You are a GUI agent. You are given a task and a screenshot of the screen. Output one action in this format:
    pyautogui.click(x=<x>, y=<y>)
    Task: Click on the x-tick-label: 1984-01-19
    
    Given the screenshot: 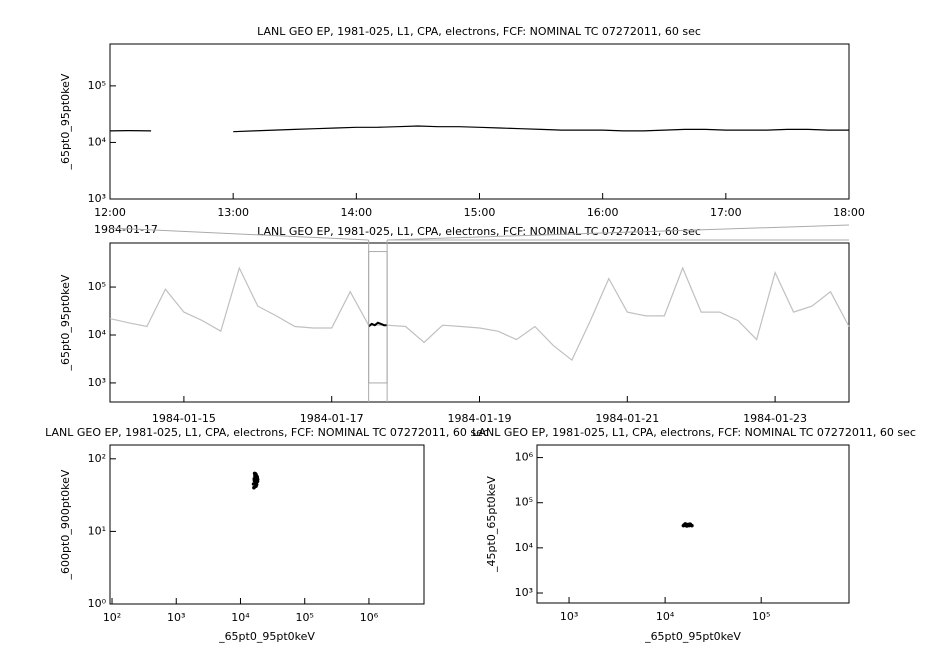 What is the action you would take?
    pyautogui.click(x=480, y=418)
    